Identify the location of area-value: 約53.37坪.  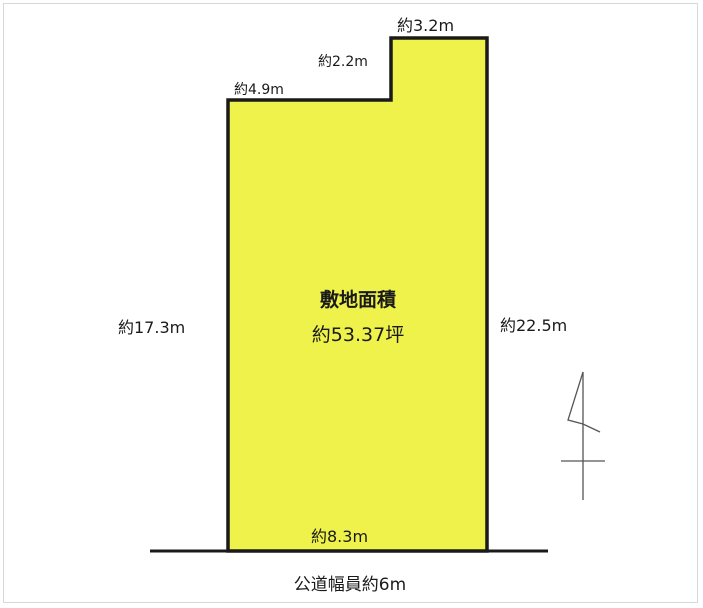
(358, 335).